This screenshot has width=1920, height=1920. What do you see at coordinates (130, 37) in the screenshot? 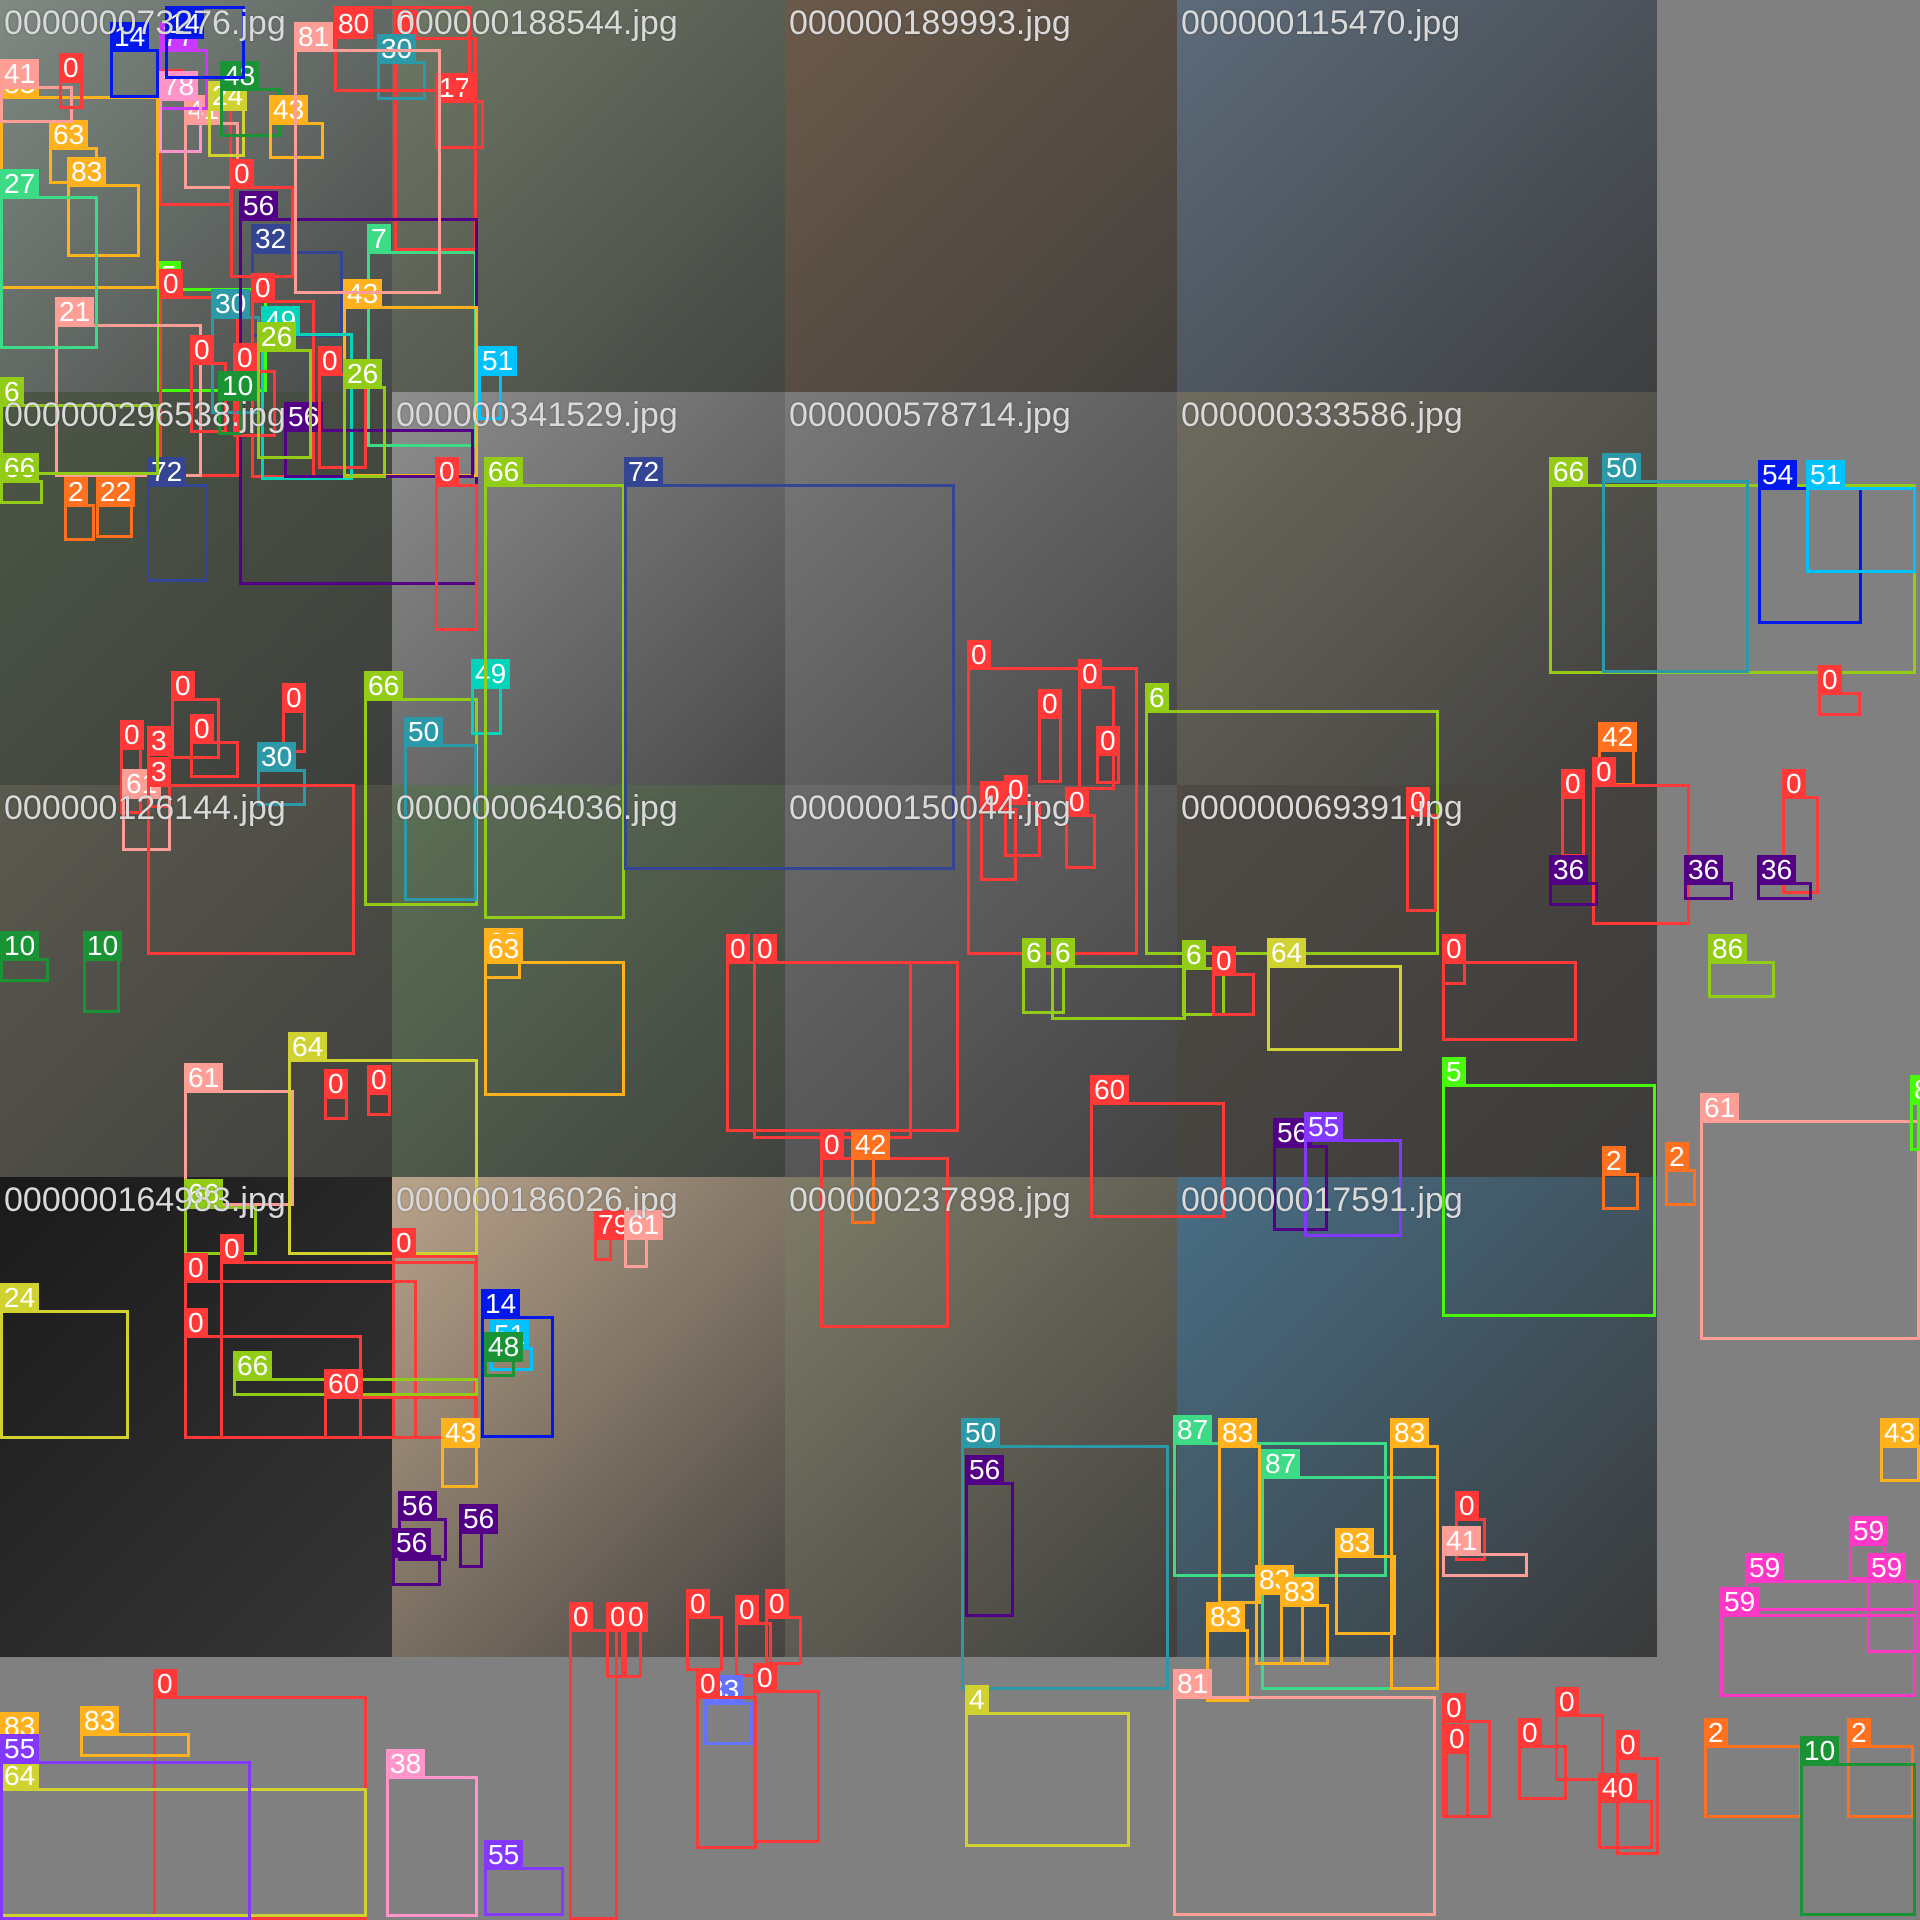
I see `class-label: 14` at bounding box center [130, 37].